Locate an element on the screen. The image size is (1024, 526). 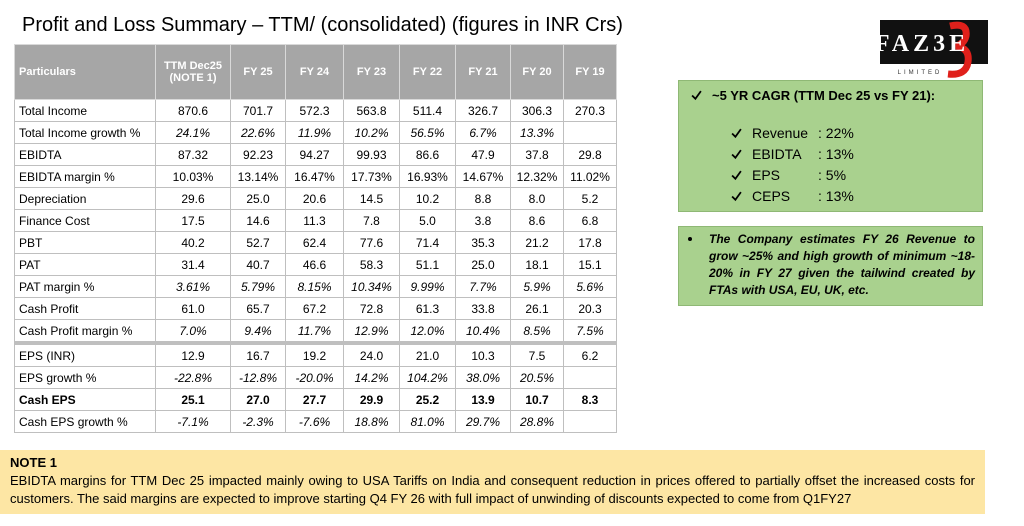
table-row: Finance Cost 17.5 14.6 11.3 7.8 5.0 3.8 8.6 6.8 is located at coordinates (315, 220).